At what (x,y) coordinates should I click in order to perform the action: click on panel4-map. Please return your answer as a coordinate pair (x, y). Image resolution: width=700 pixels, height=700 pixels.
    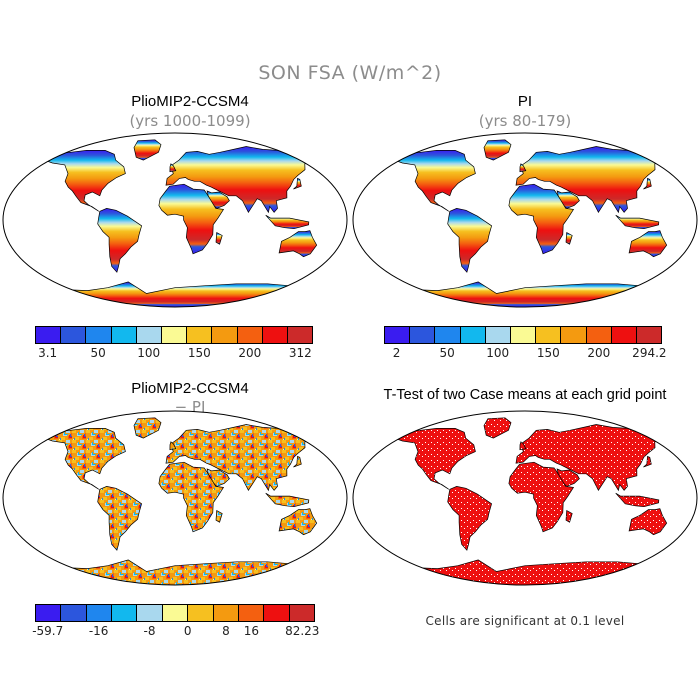
    Looking at the image, I should click on (525, 498).